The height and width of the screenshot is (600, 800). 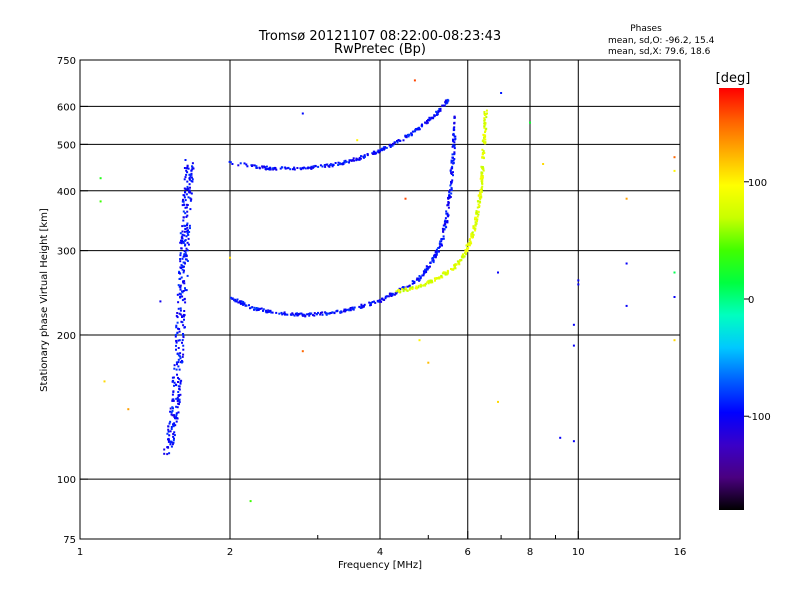 What do you see at coordinates (381, 544) in the screenshot?
I see `x-axis-ticks: 1 2 4 6 8 10 16` at bounding box center [381, 544].